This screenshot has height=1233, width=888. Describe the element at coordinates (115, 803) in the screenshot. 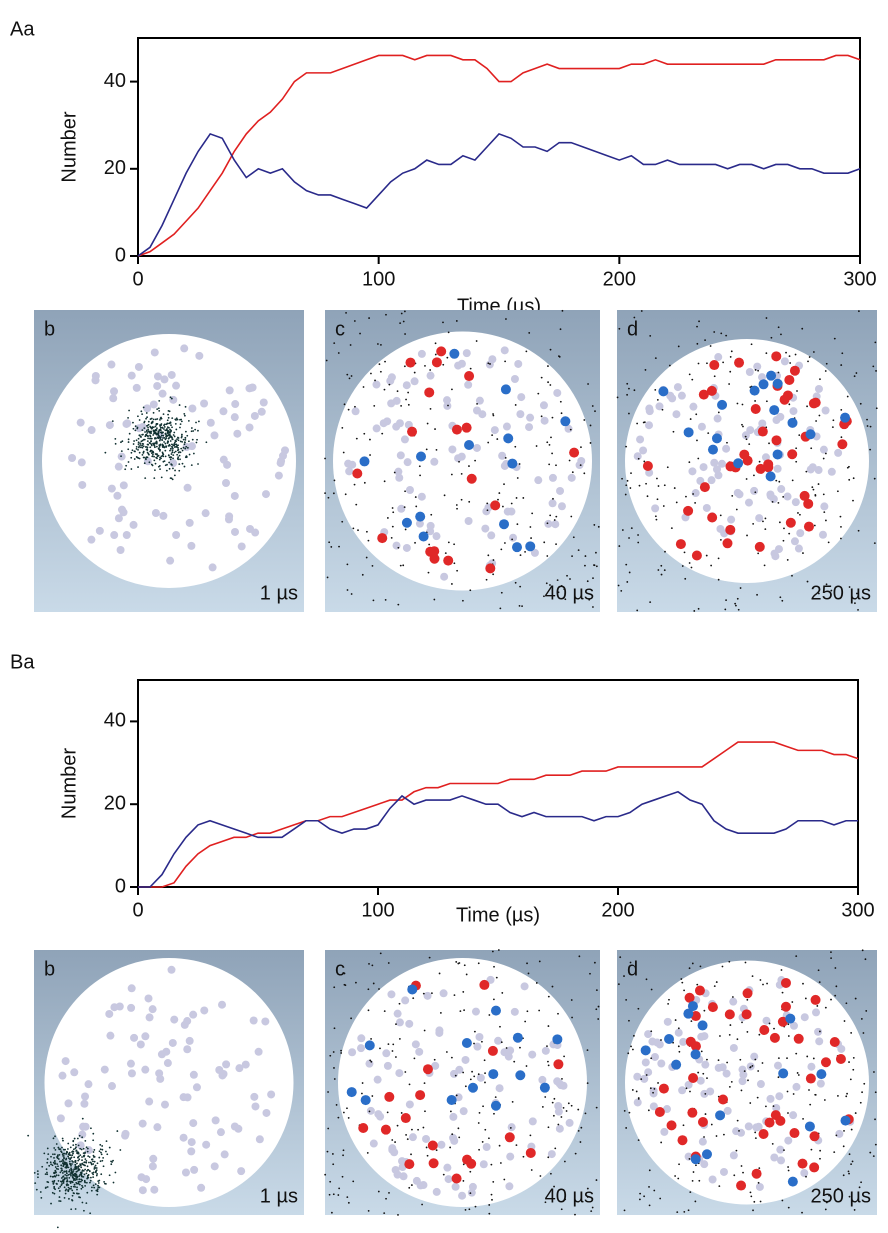

I see `y-tick-label: 20` at that location.